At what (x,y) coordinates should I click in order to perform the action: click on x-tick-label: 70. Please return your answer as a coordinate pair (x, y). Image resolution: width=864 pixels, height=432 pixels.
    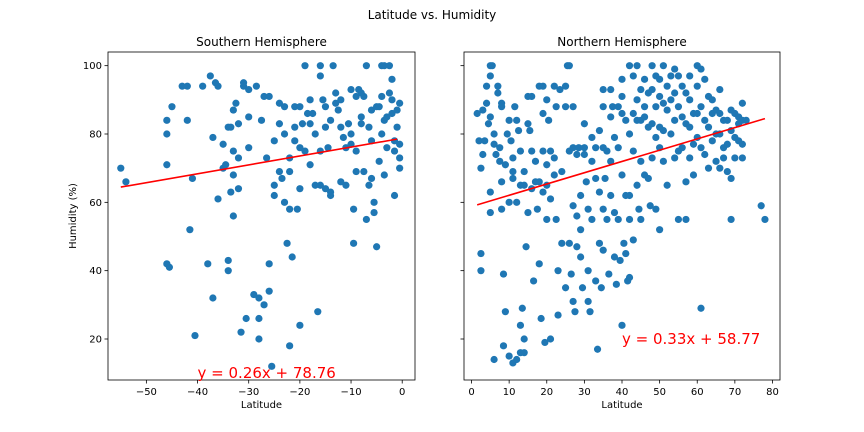
    Looking at the image, I should click on (734, 392).